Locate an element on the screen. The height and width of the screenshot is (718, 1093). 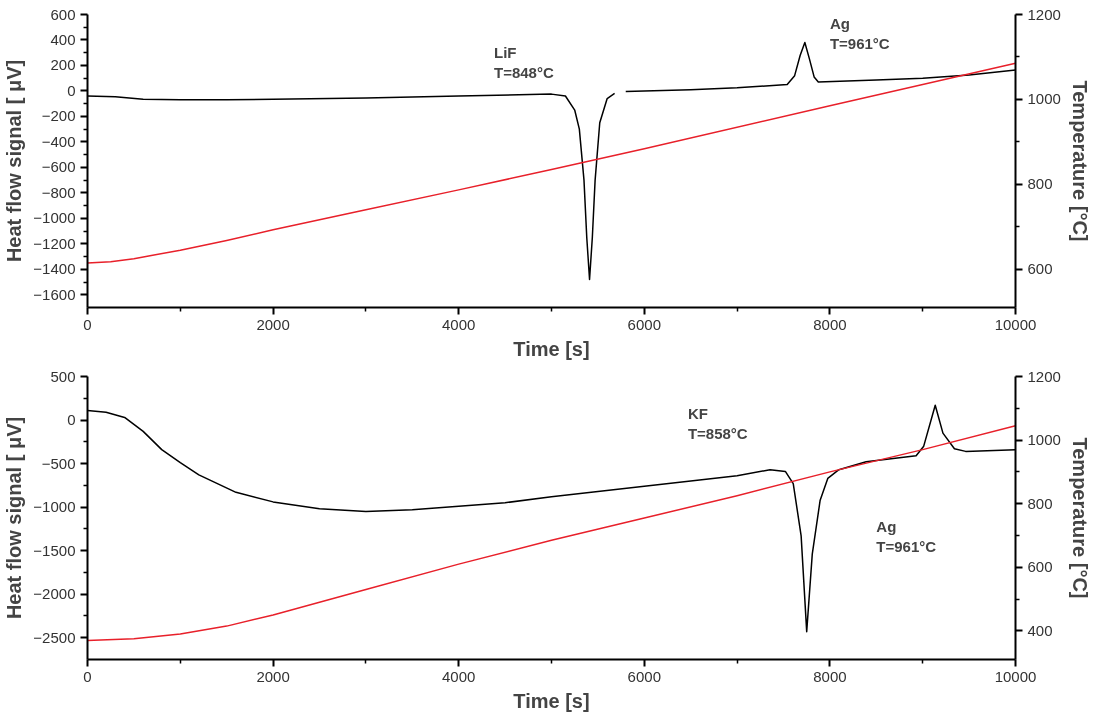
y-tick-label: −400 is located at coordinates (58, 141).